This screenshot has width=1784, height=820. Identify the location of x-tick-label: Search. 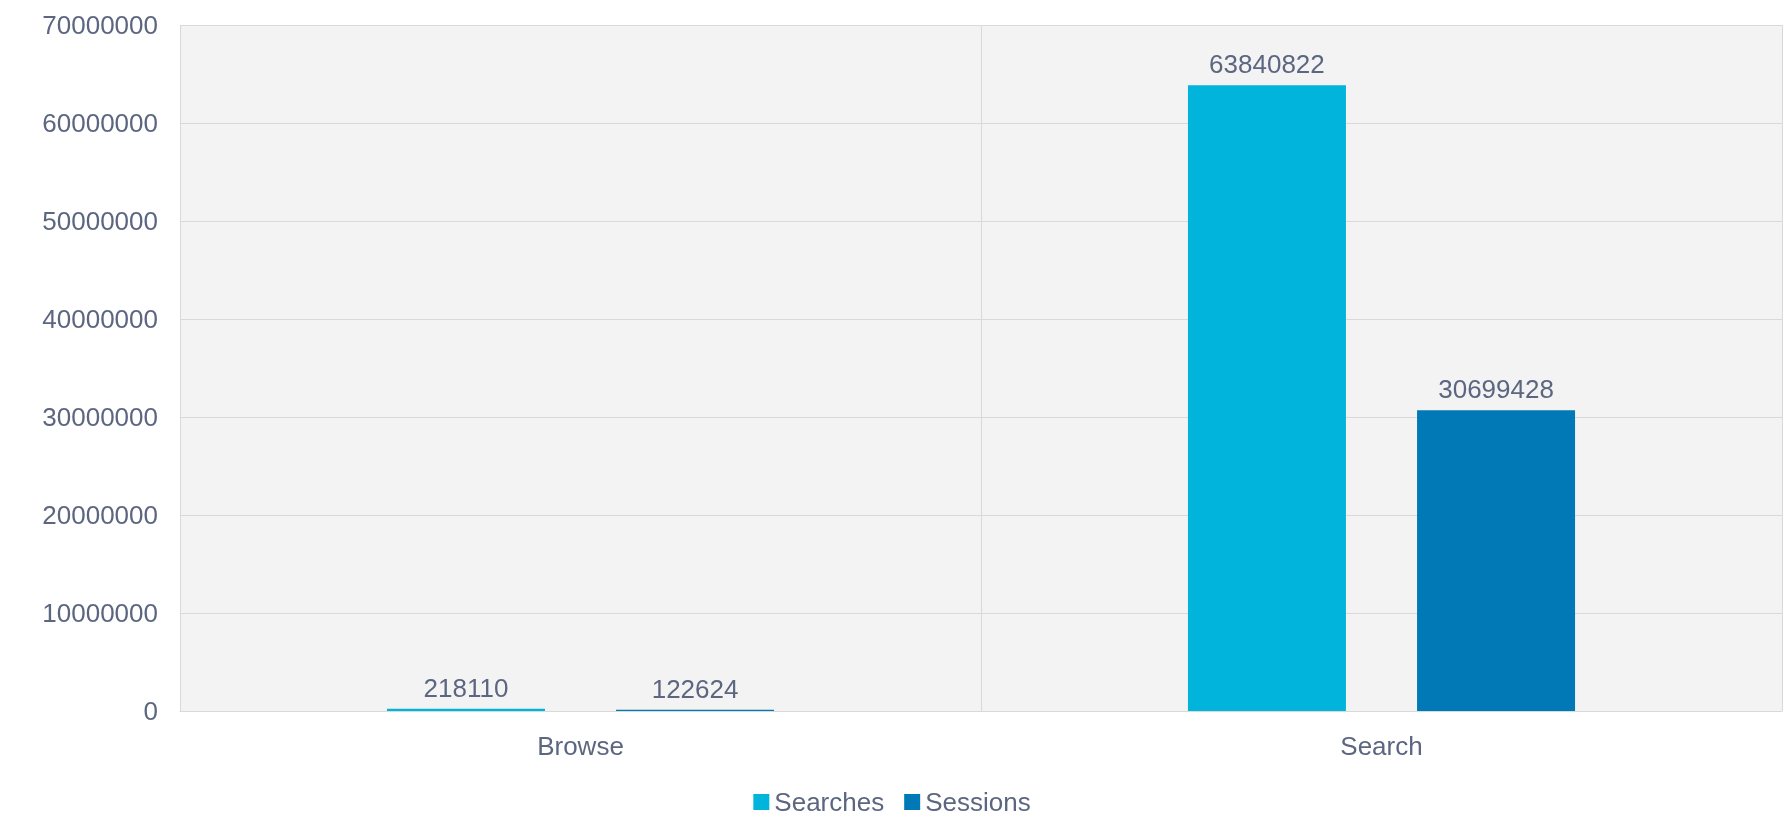
(1381, 746).